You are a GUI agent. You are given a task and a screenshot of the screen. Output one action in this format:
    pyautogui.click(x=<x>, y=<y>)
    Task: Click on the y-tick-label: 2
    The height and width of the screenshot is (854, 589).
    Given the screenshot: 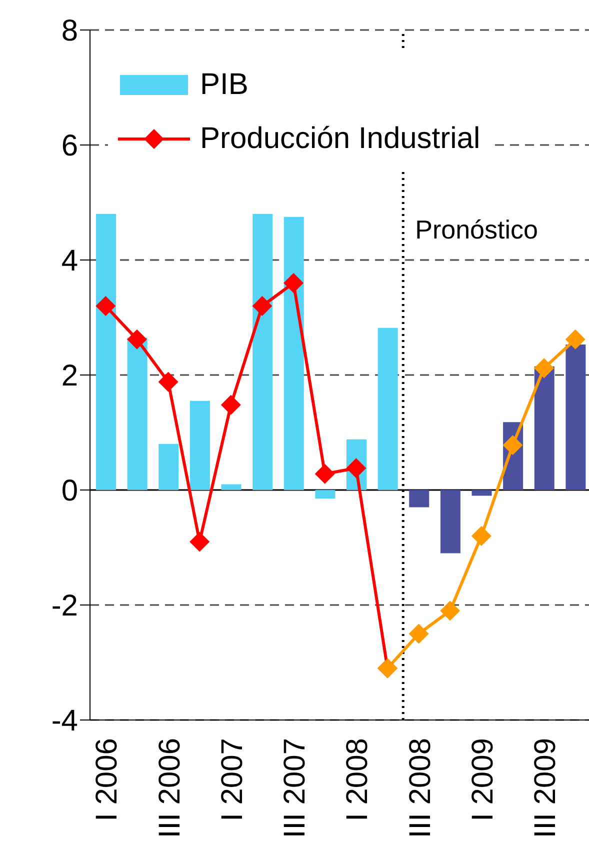 What is the action you would take?
    pyautogui.click(x=69, y=376)
    